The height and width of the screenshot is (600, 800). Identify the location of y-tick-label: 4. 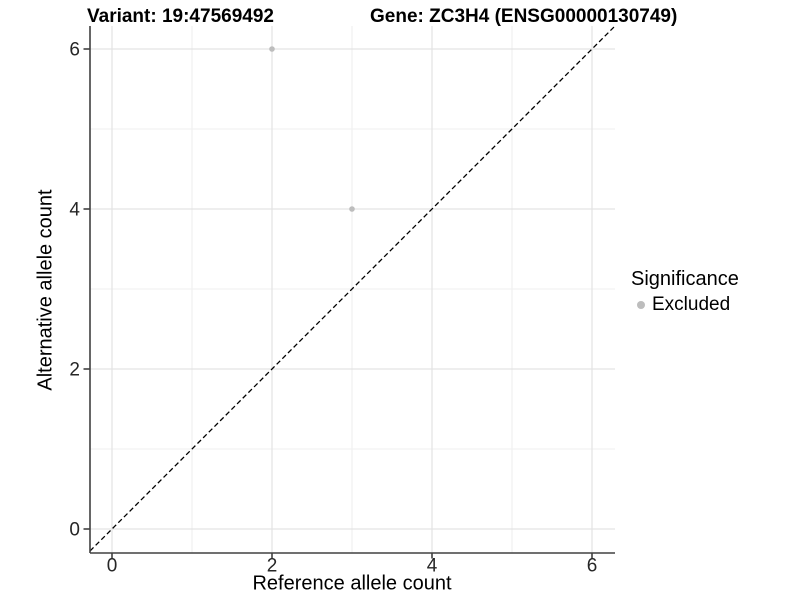
(74, 210).